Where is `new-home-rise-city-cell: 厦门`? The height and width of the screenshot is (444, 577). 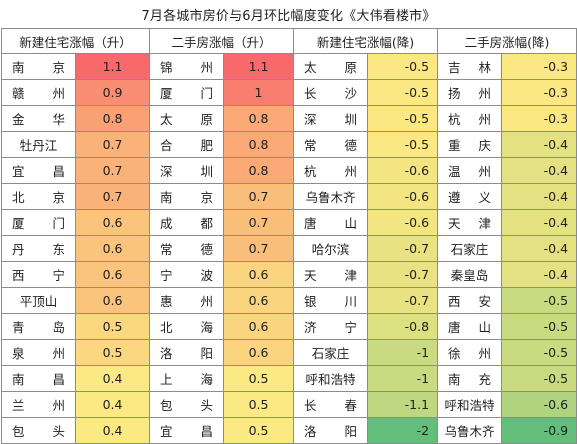 new-home-rise-city-cell: 厦门 is located at coordinates (38, 222).